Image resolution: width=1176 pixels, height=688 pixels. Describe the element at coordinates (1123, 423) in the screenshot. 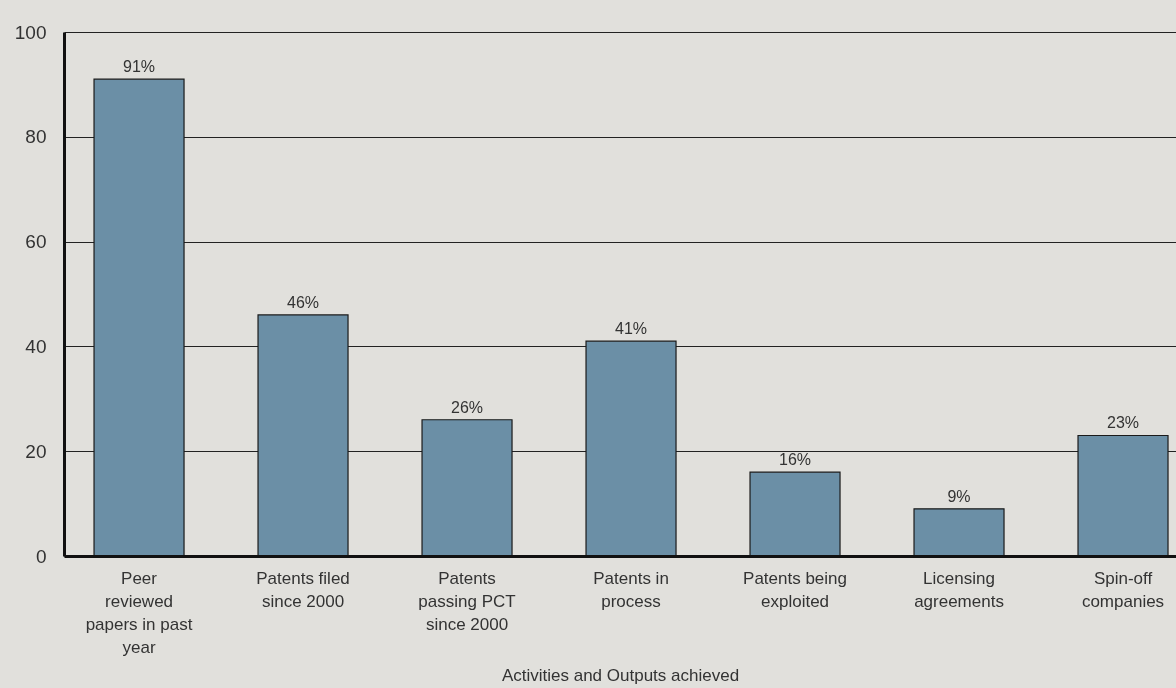

I see `data-label: 23%` at that location.